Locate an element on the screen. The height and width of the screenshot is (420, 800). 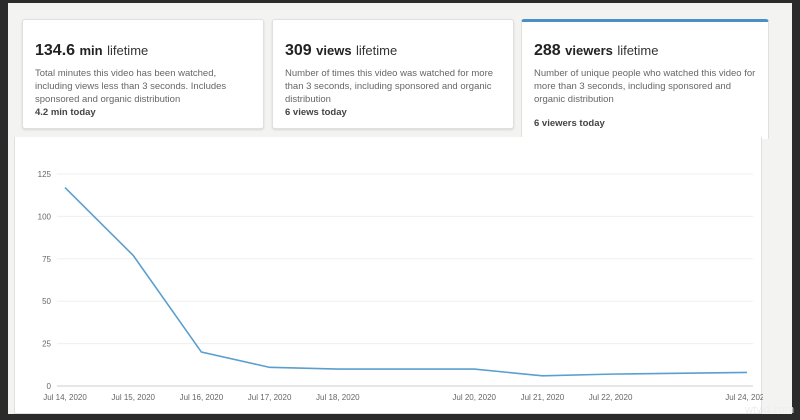
x-tick-label: Jul 17, 2020 is located at coordinates (270, 397).